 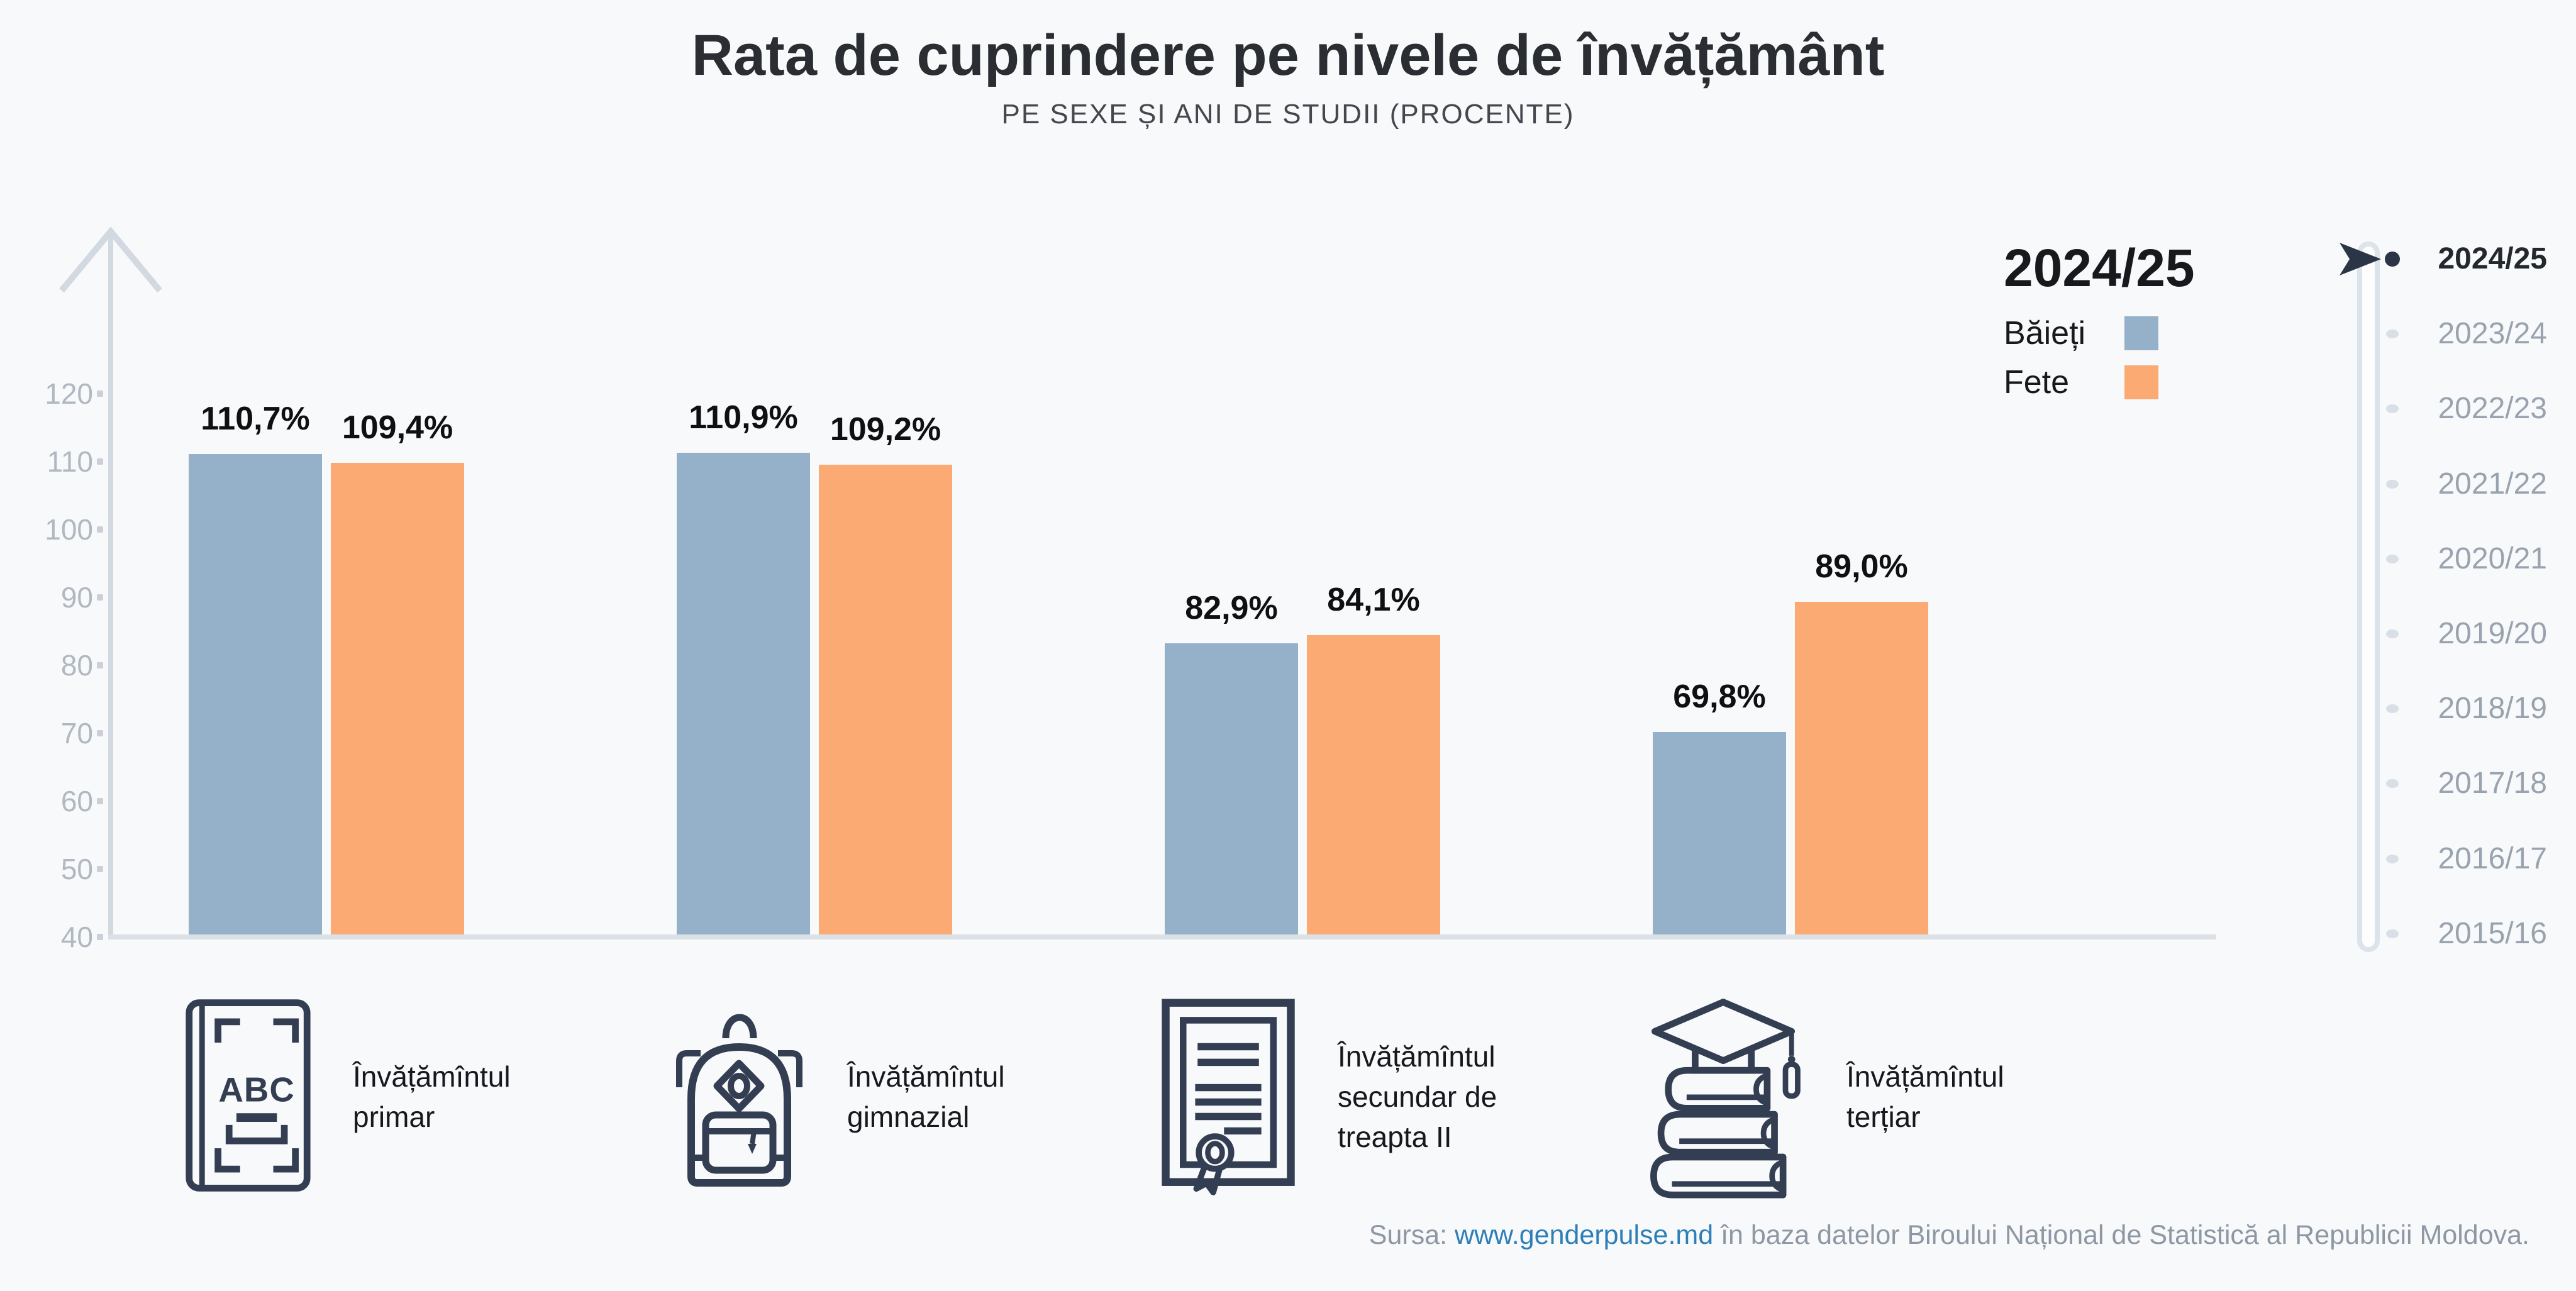 What do you see at coordinates (2045, 333) in the screenshot?
I see `legend-item-label: Băieți` at bounding box center [2045, 333].